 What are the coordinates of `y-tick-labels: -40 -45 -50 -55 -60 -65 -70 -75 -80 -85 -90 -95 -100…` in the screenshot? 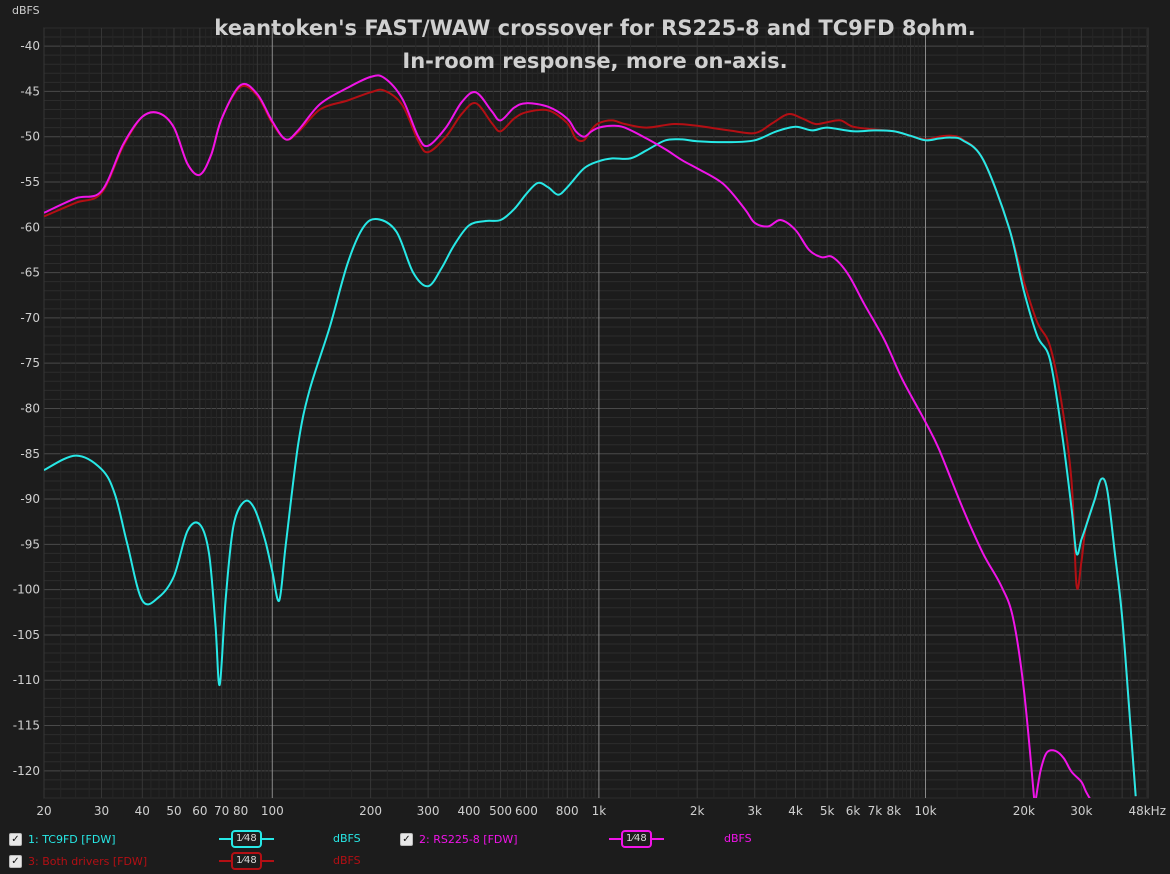 It's located at (26, 408).